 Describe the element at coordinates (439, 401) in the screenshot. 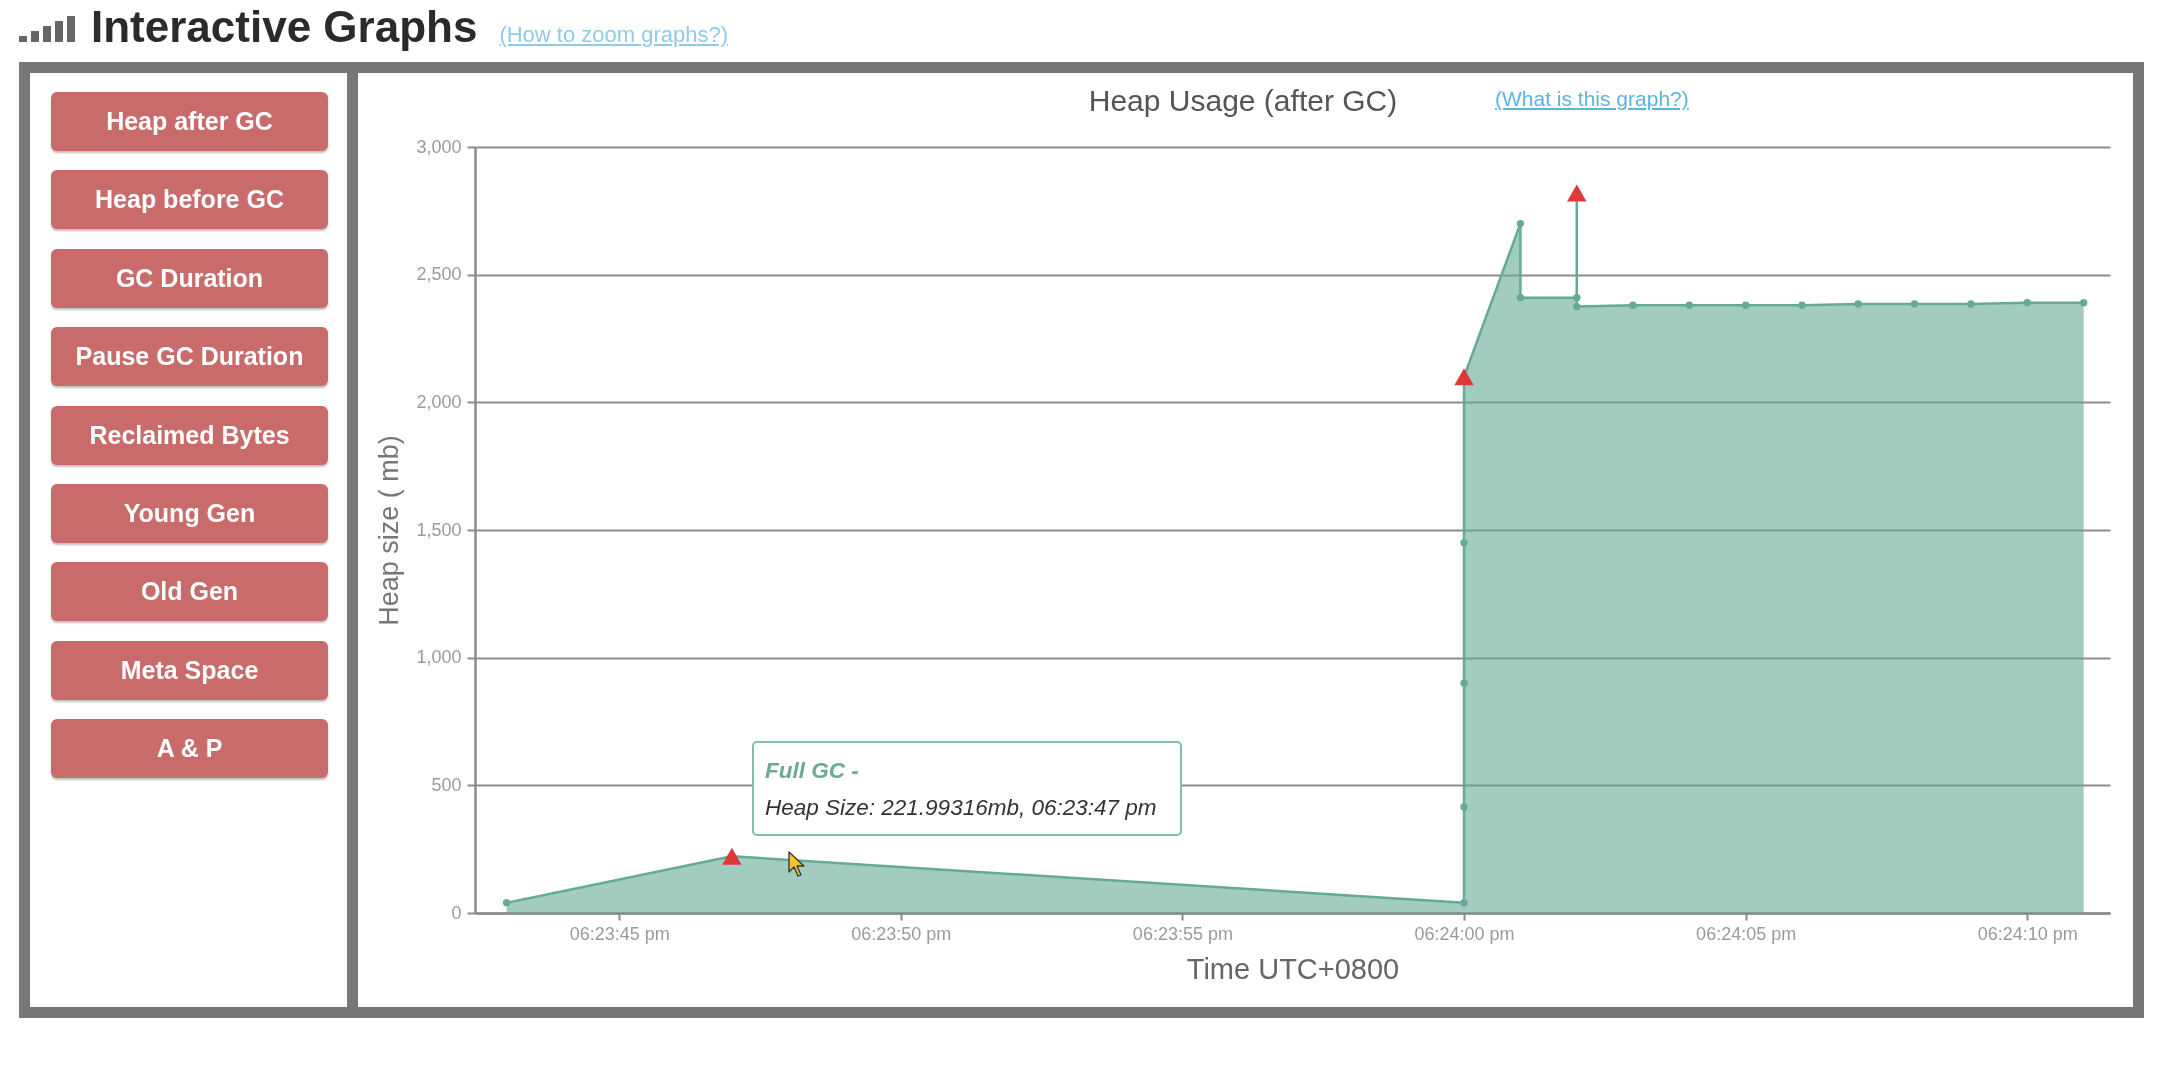

I see `y-tick-label: 2,000` at that location.